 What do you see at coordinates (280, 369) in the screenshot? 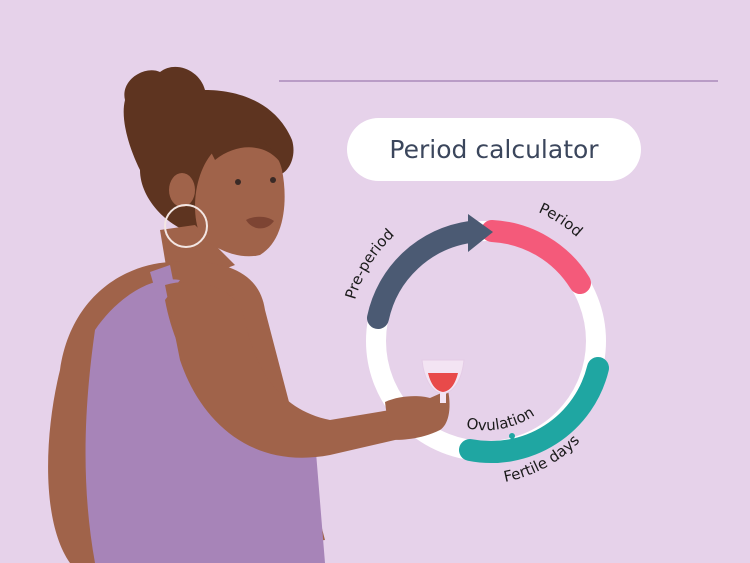
I see `arm` at bounding box center [280, 369].